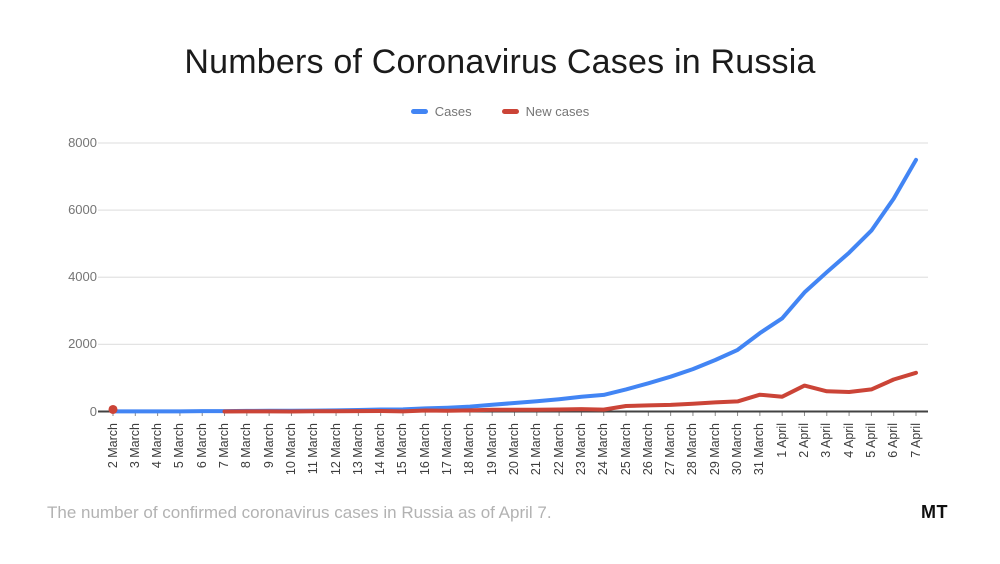  Describe the element at coordinates (402, 449) in the screenshot. I see `x-axis-label-15-march: 15 March` at that location.